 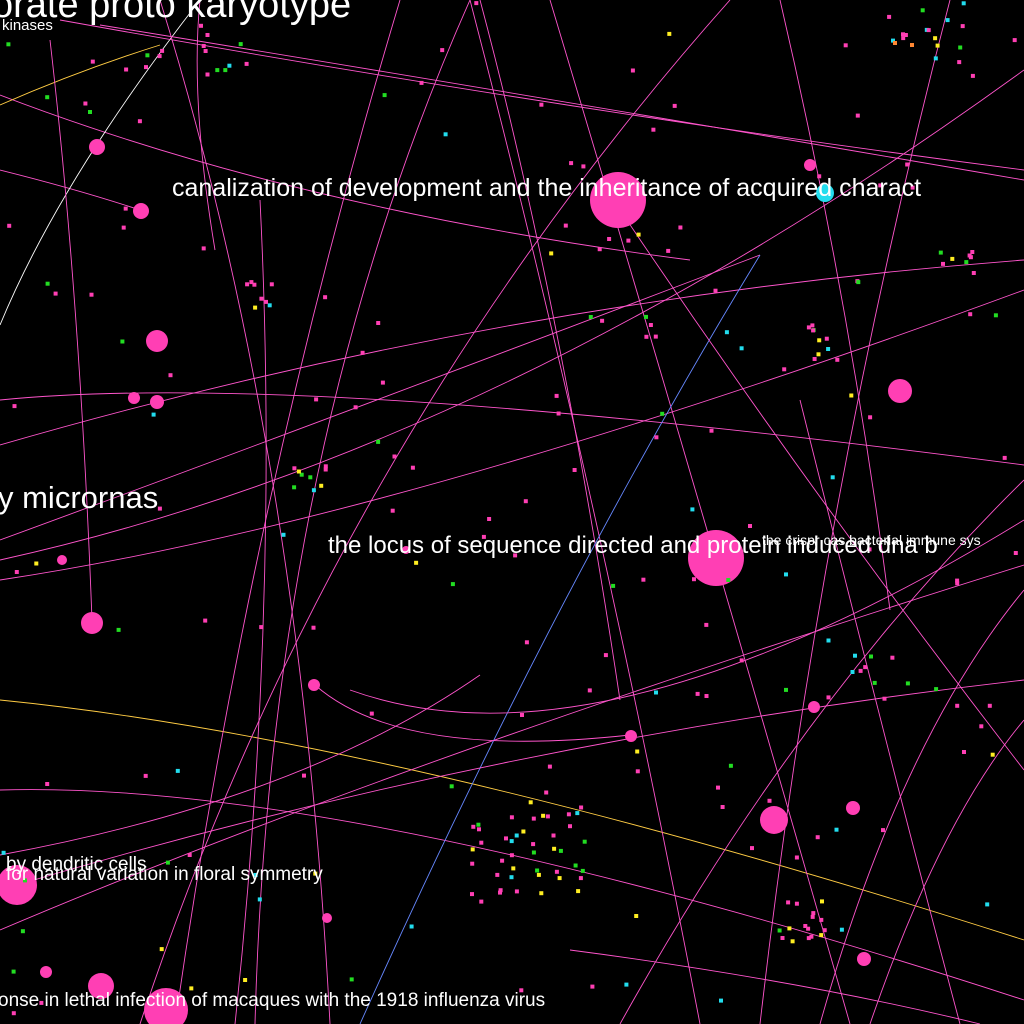 I want to click on node-label-proto-karyotype: orate proto karyotype, so click(x=175, y=13).